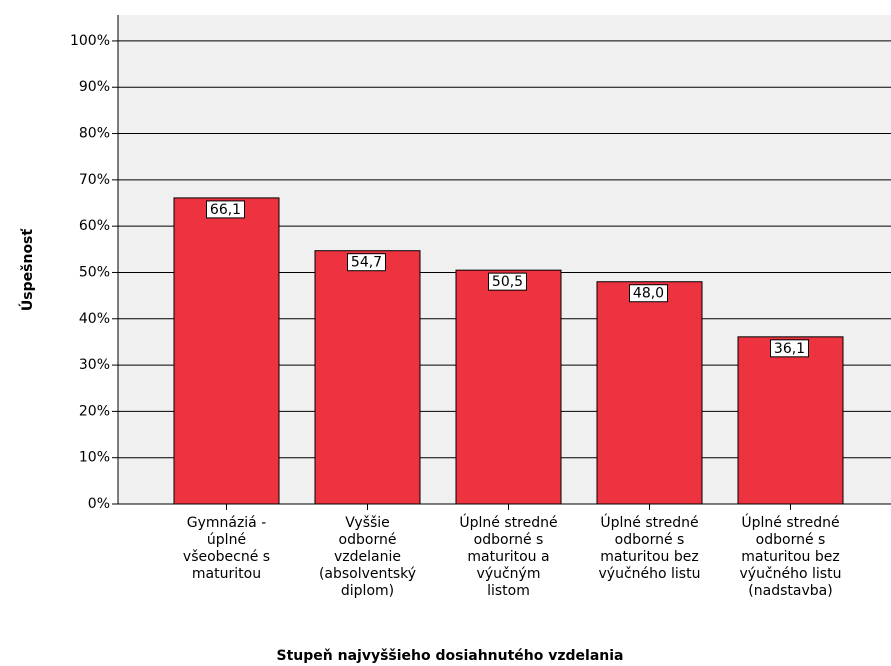 The width and height of the screenshot is (891, 666). Describe the element at coordinates (99, 504) in the screenshot. I see `y-tick-label: 0%` at that location.